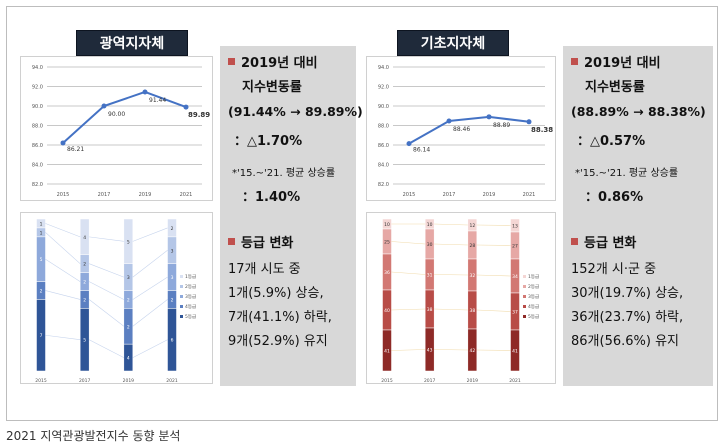 This screenshot has height=448, width=725. What do you see at coordinates (409, 195) in the screenshot?
I see `right-line-xtick-label: 2015` at bounding box center [409, 195].